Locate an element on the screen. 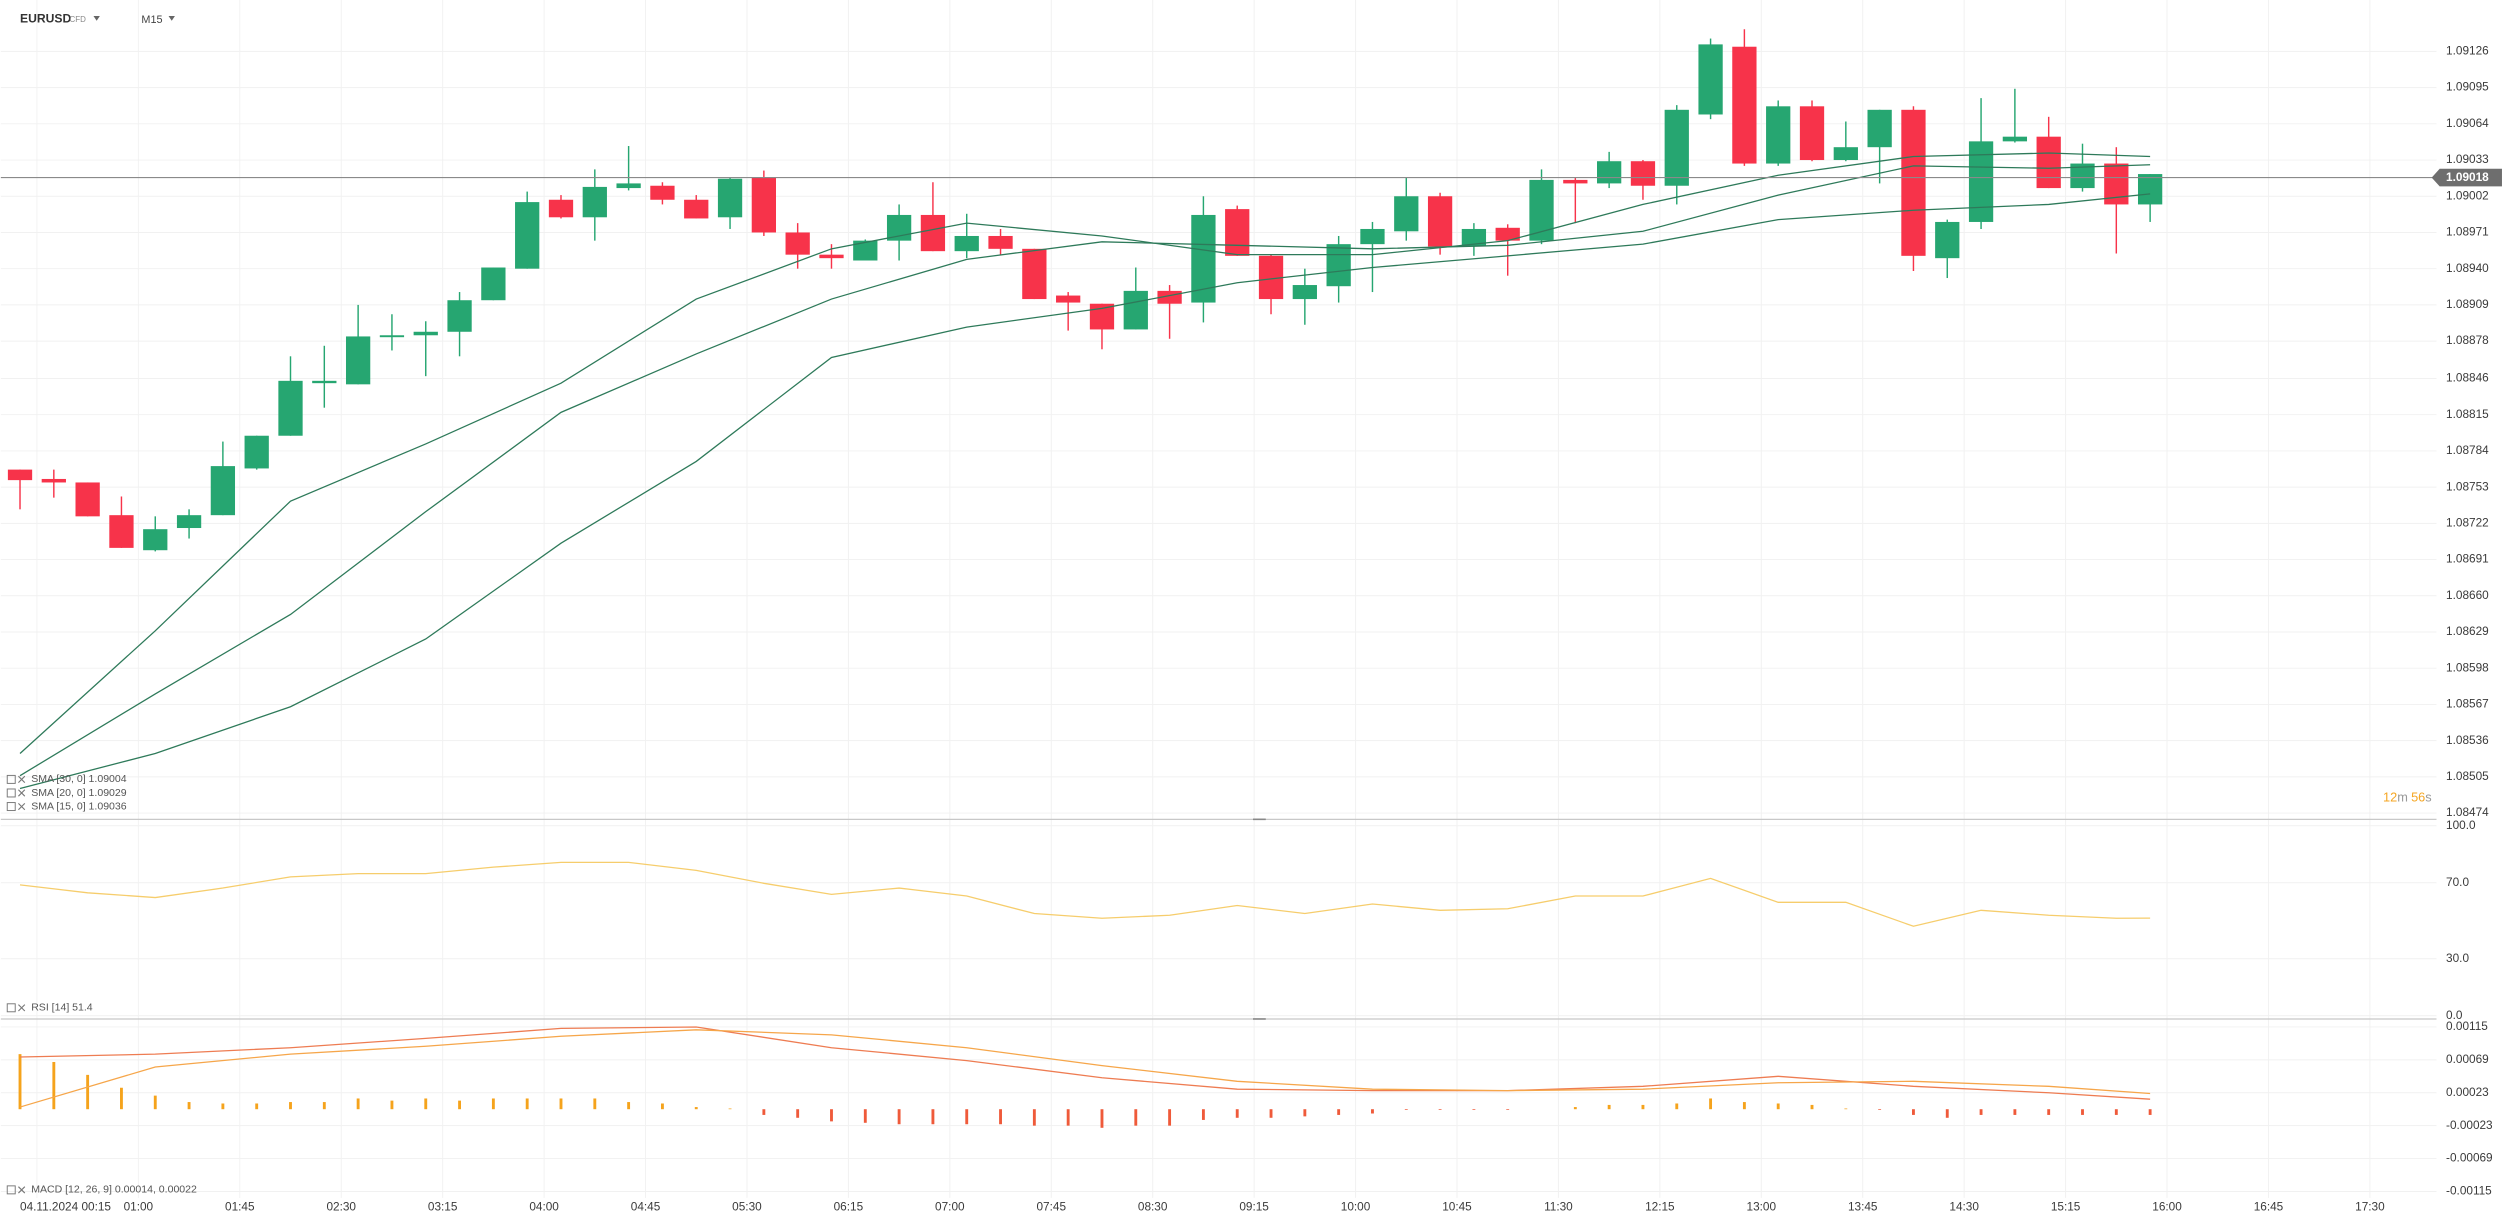  x-tick-label: 04:00 is located at coordinates (544, 1207).